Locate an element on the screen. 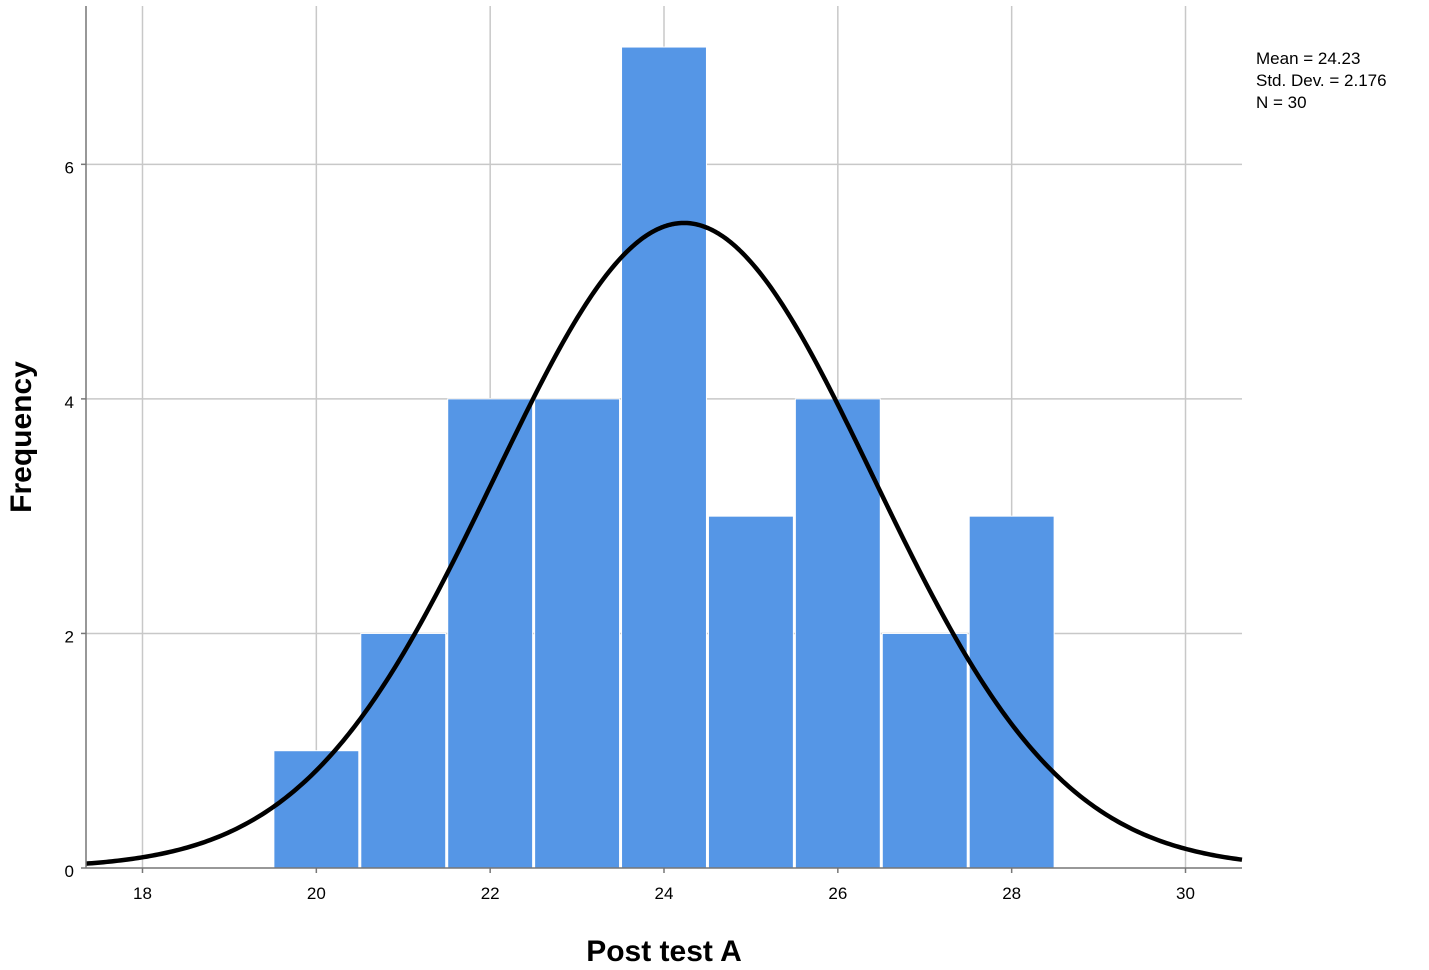 The image size is (1429, 970). x-axis-title: Post test A is located at coordinates (664, 951).